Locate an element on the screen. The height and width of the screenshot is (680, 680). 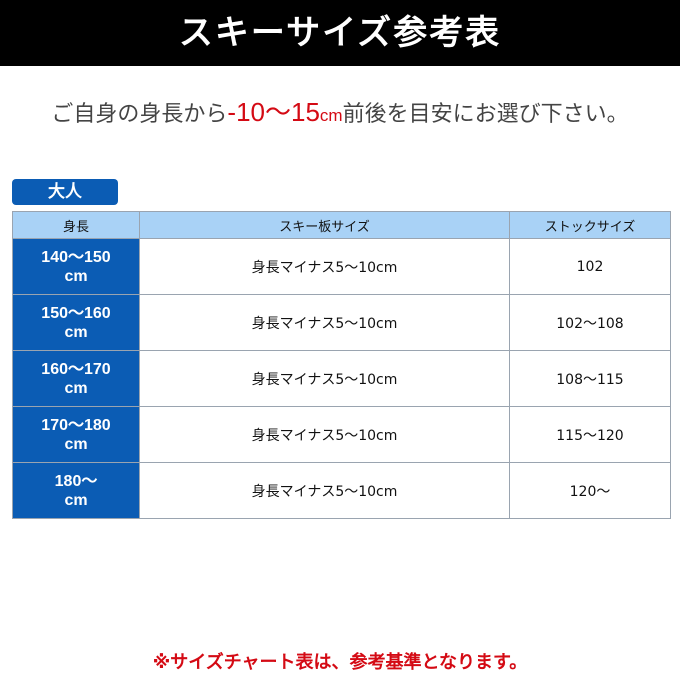
header-height: 身長 is located at coordinates (76, 225).